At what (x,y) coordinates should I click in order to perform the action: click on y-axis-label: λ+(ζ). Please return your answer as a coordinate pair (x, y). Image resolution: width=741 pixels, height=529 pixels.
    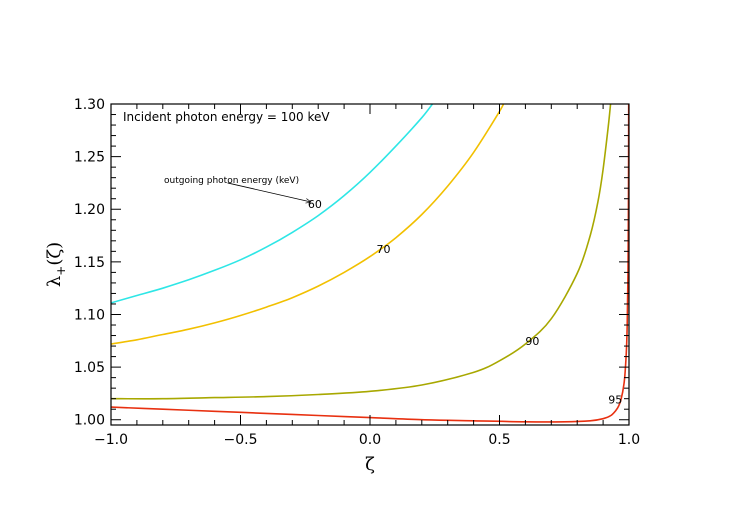
    Looking at the image, I should click on (56, 264).